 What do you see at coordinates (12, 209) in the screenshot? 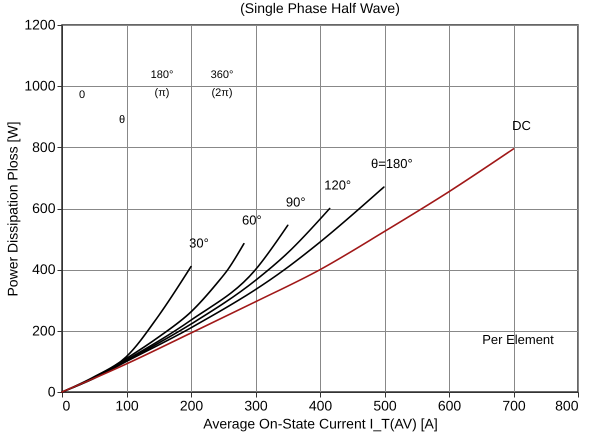
I see `y-axis-title: Power Dissipation Ploss [W]` at bounding box center [12, 209].